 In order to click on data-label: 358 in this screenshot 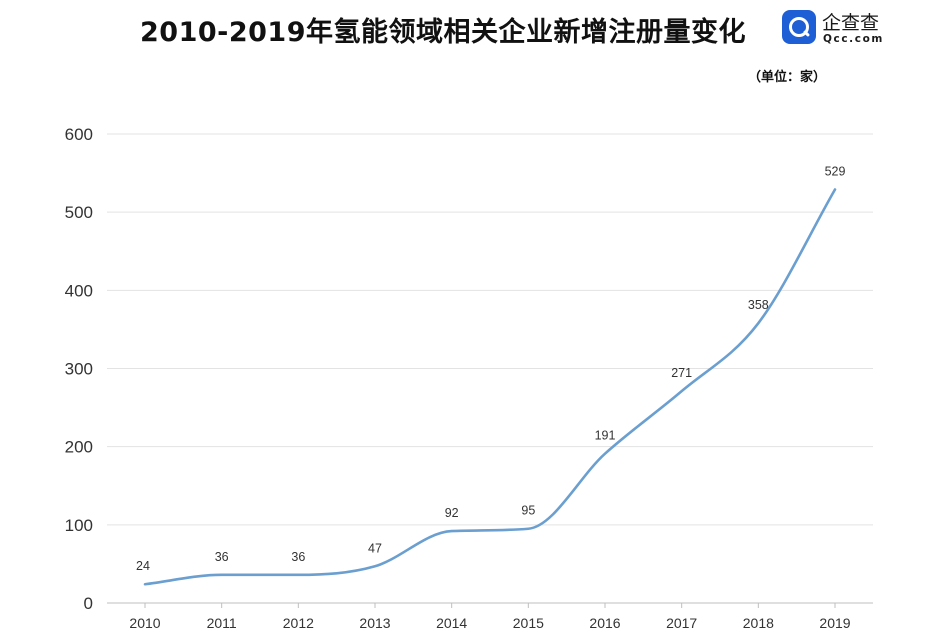, I will do `click(758, 305)`.